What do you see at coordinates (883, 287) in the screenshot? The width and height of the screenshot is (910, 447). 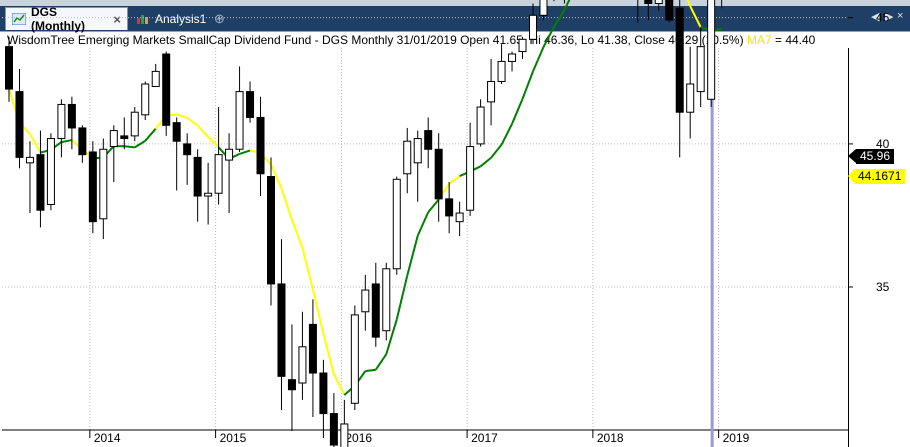 I see `y-tick-label: 35` at bounding box center [883, 287].